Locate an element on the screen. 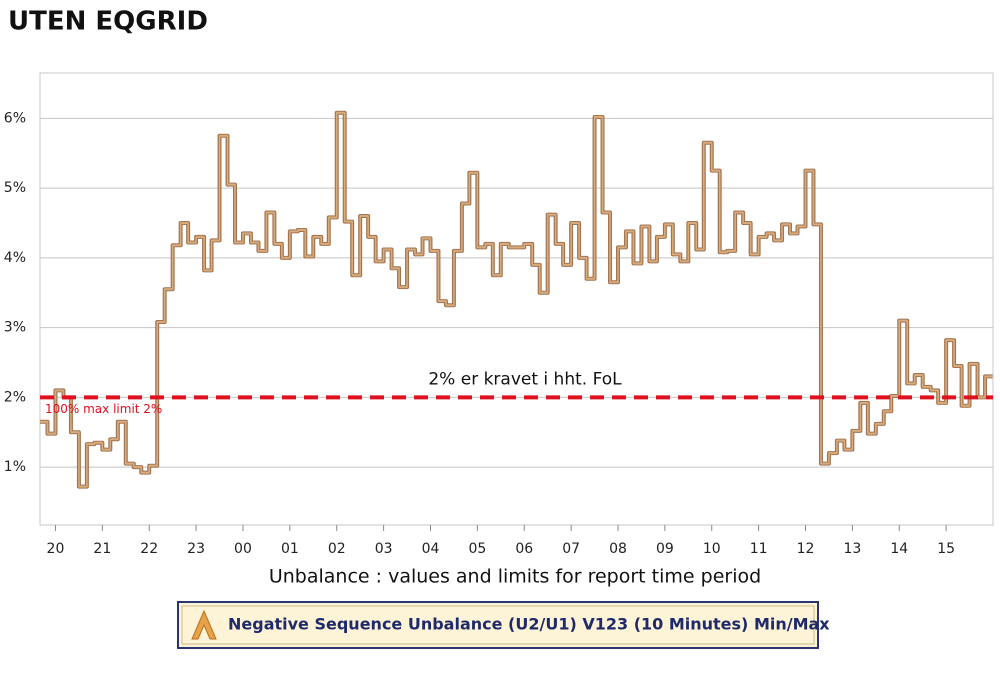 This screenshot has width=1000, height=675. x-tick-label: 02 is located at coordinates (337, 549).